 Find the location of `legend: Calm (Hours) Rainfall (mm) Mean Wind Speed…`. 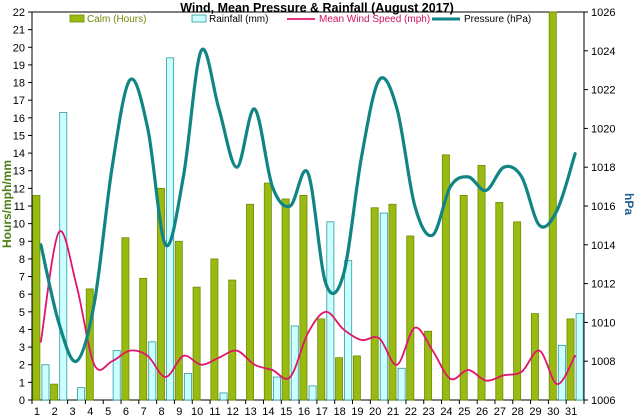

legend: Calm (Hours) Rainfall (mm) Mean Wind Speed… is located at coordinates (300, 19).